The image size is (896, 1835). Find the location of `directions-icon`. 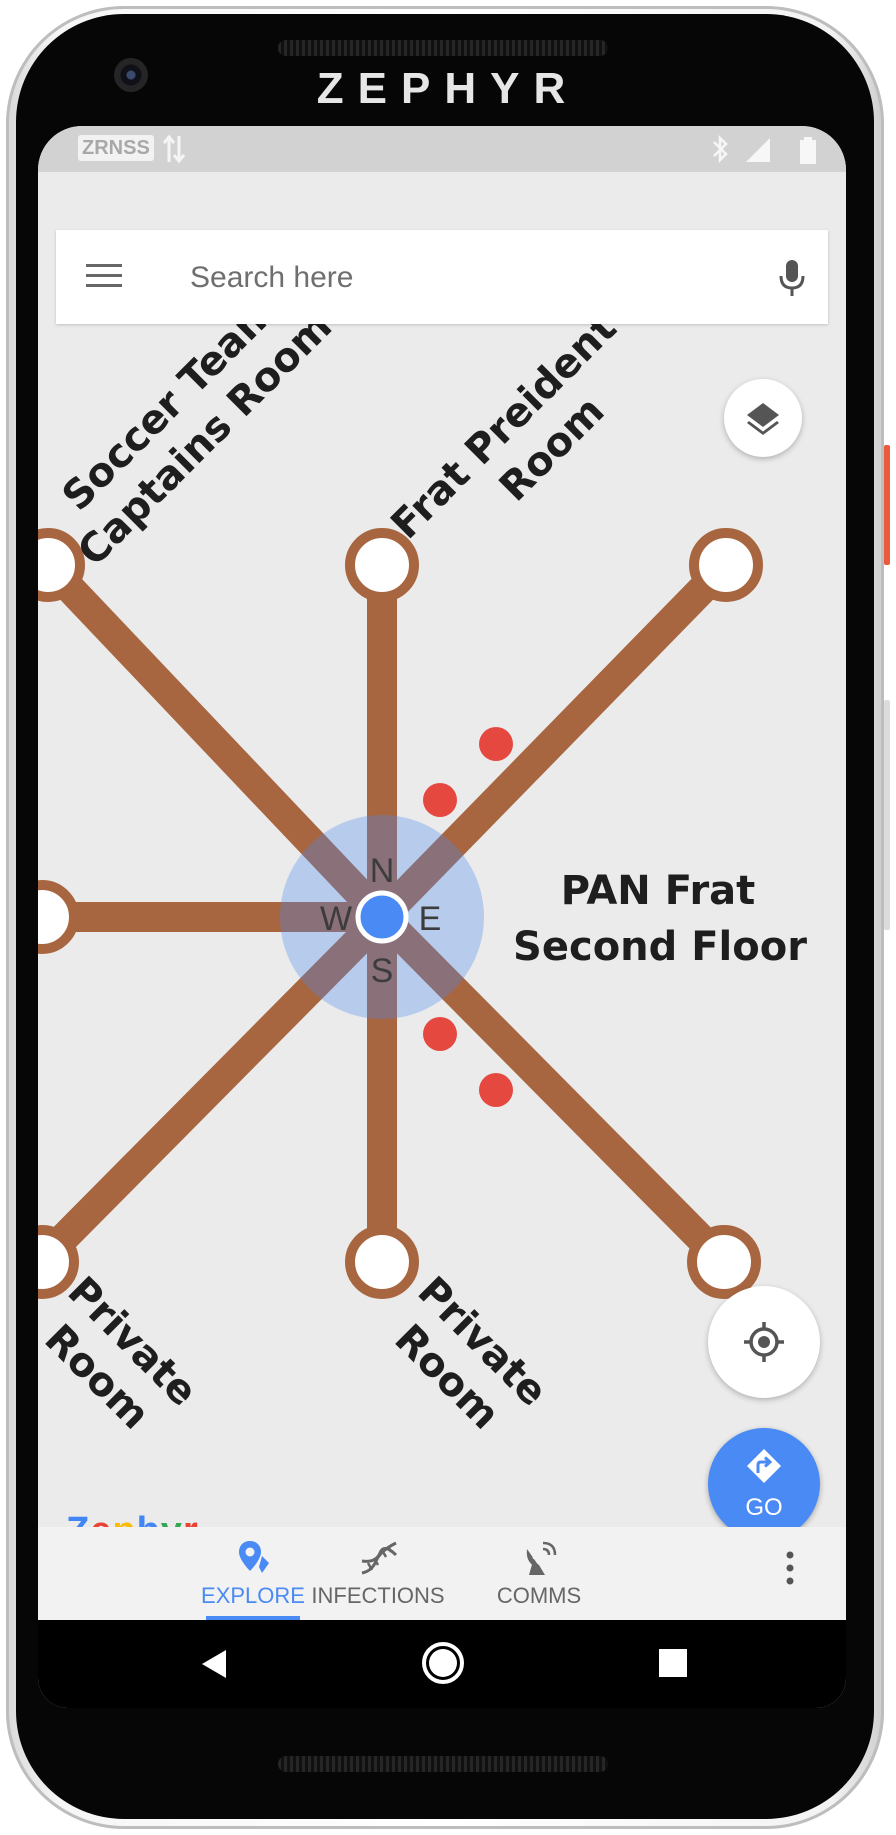

directions-icon is located at coordinates (764, 1466).